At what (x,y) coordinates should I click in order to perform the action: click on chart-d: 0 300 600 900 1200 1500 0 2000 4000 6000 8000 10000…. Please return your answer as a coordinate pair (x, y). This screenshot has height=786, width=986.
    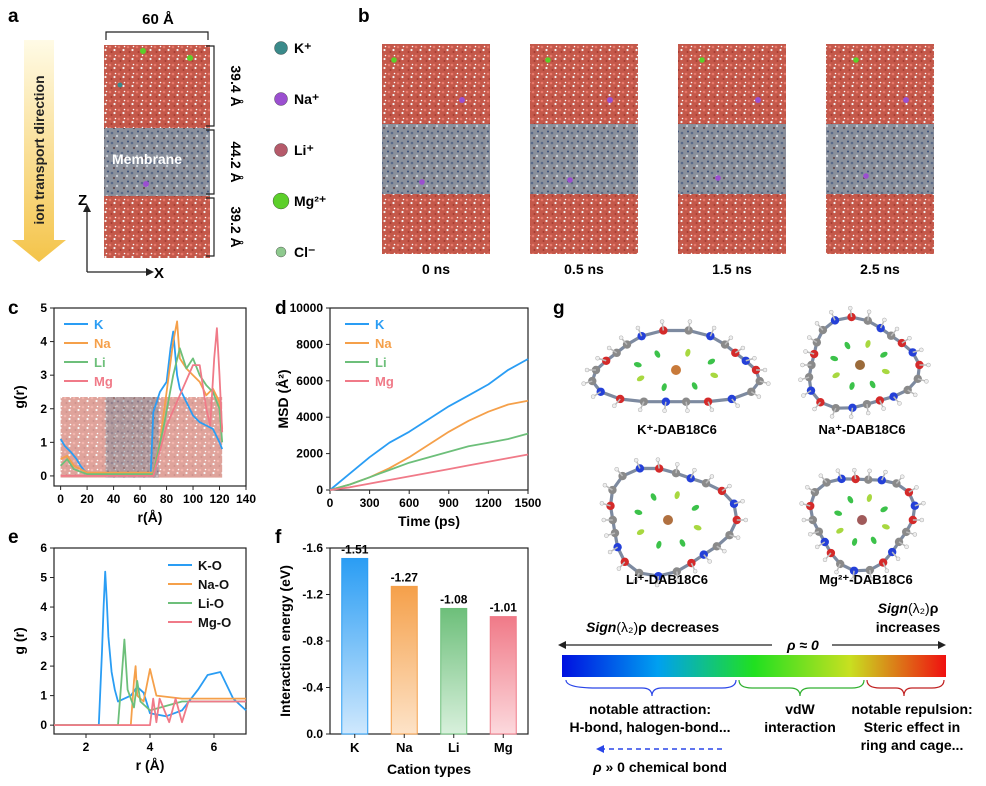
    Looking at the image, I should click on (408, 415).